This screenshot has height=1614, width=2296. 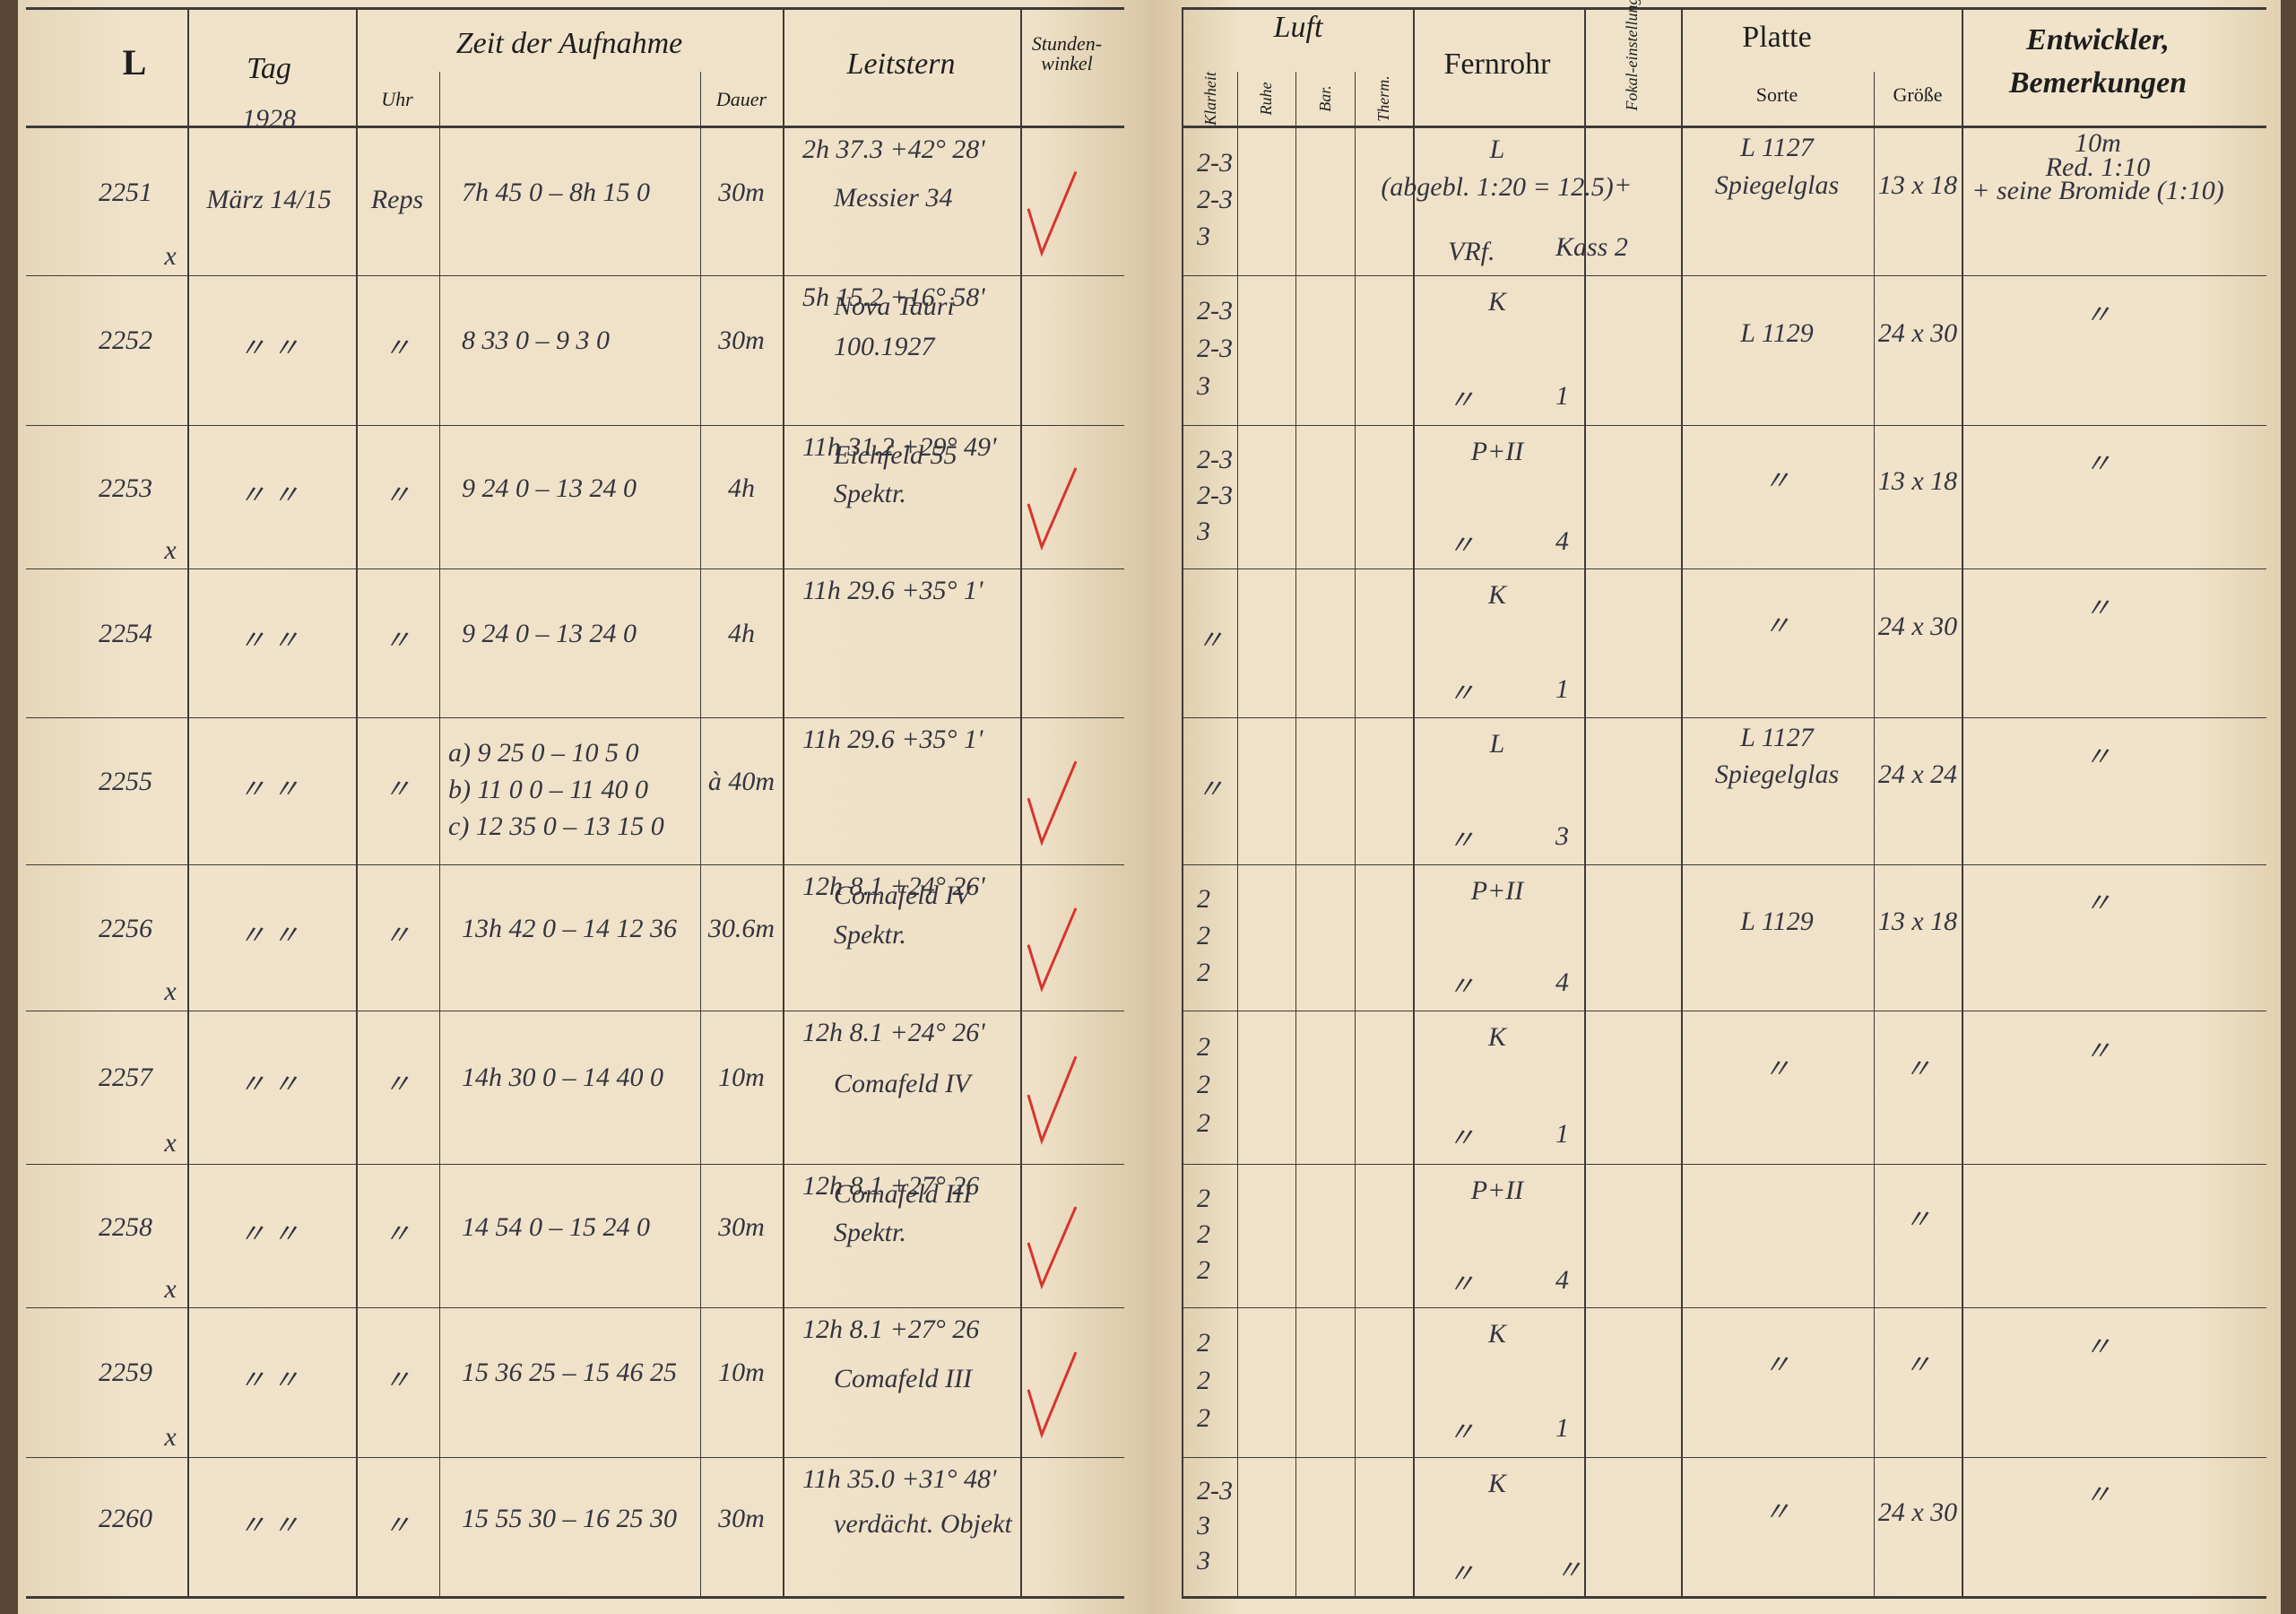 What do you see at coordinates (1917, 774) in the screenshot?
I see `plate-size: 24 x 24` at bounding box center [1917, 774].